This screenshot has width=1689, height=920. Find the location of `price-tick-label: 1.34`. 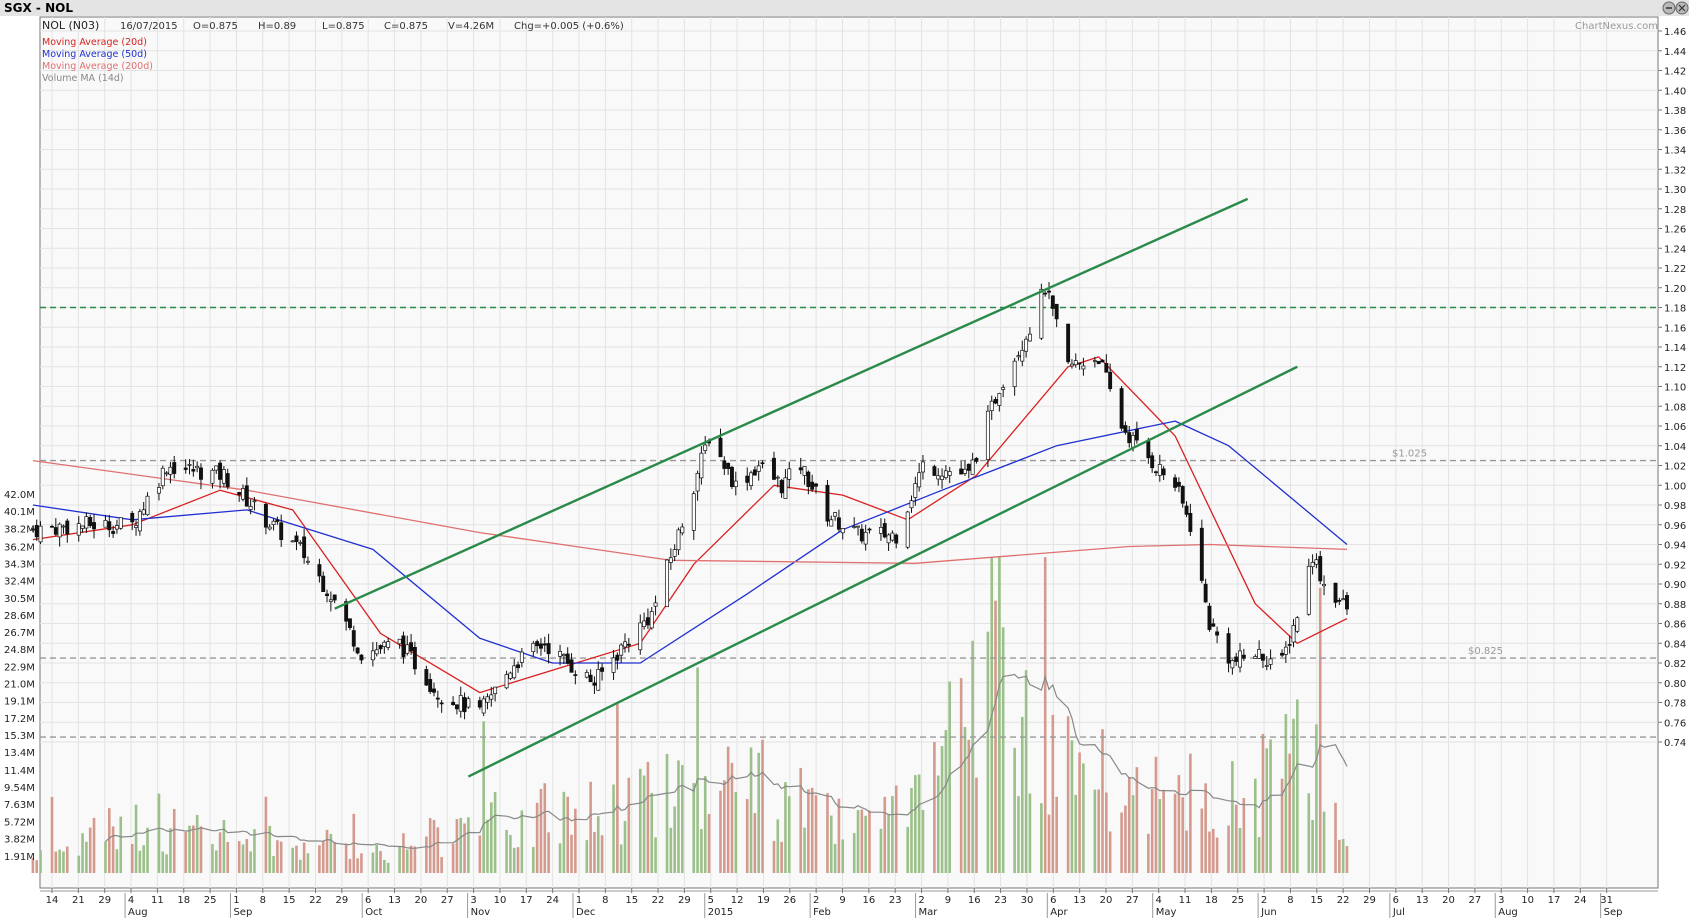

price-tick-label: 1.34 is located at coordinates (1675, 151).